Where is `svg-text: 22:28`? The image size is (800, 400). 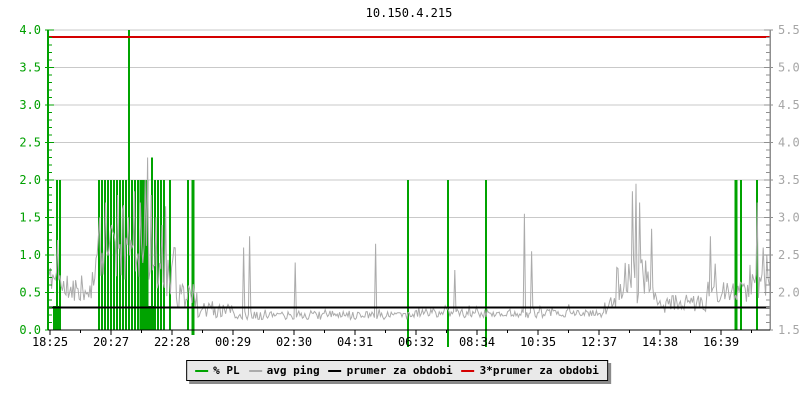
svg-text: 22:28 is located at coordinates (172, 342).